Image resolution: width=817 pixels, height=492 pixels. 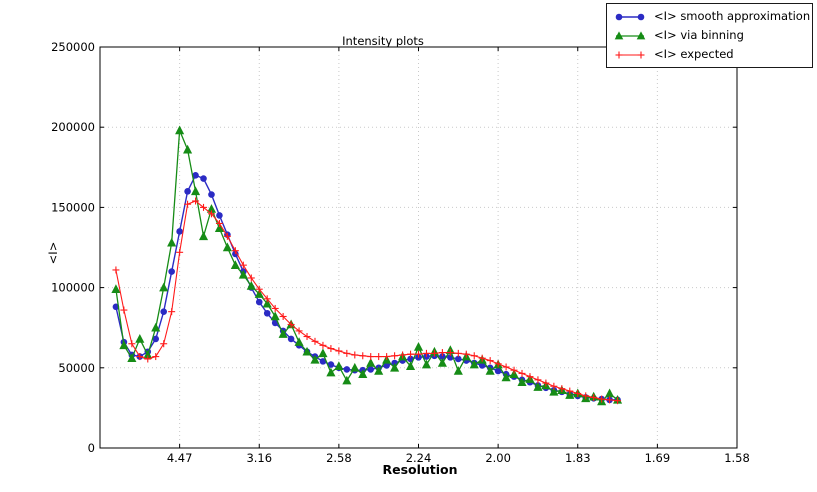 I want to click on y-tick-label: 250000, so click(x=73, y=47).